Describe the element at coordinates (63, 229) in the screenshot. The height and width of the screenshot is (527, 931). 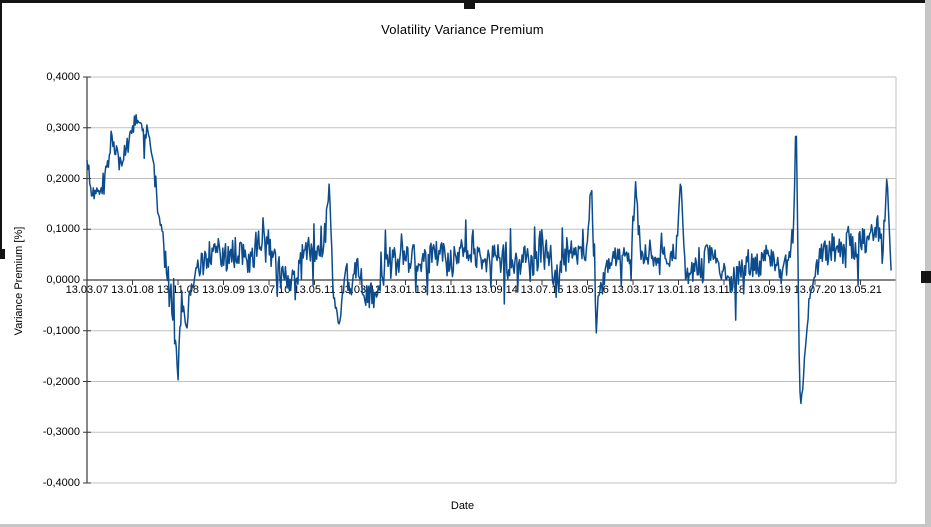
I see `y-tick-label: 0,1000` at that location.